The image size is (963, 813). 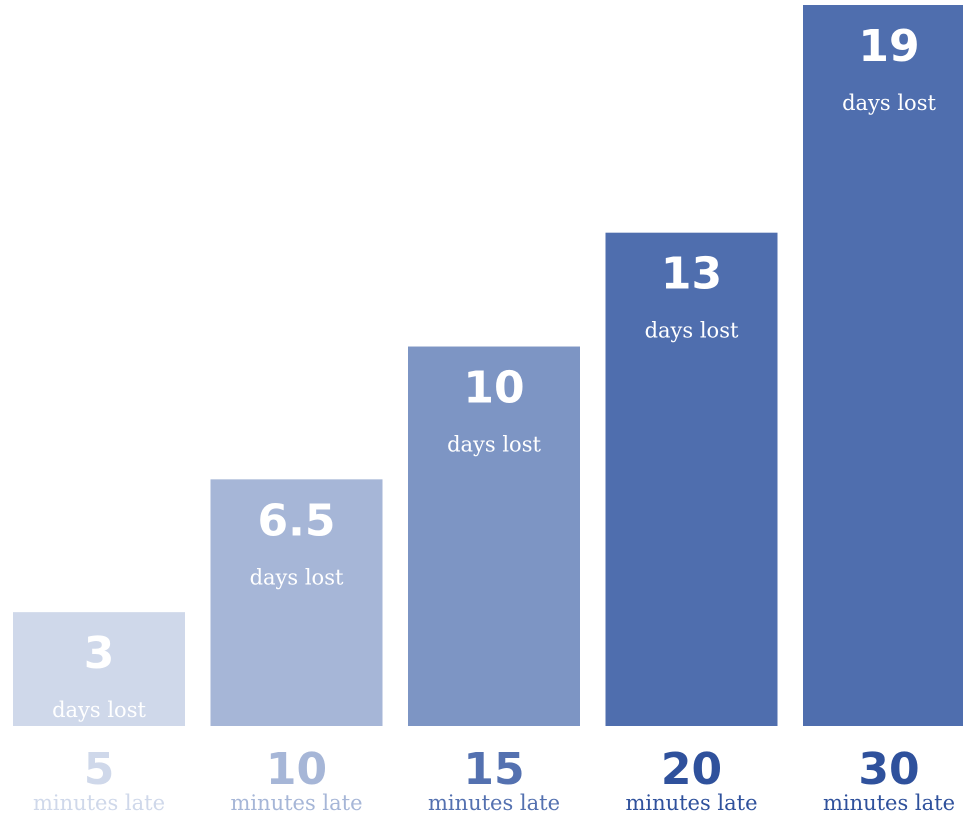 What do you see at coordinates (297, 577) in the screenshot?
I see `bar-unit-label-1: days lost` at bounding box center [297, 577].